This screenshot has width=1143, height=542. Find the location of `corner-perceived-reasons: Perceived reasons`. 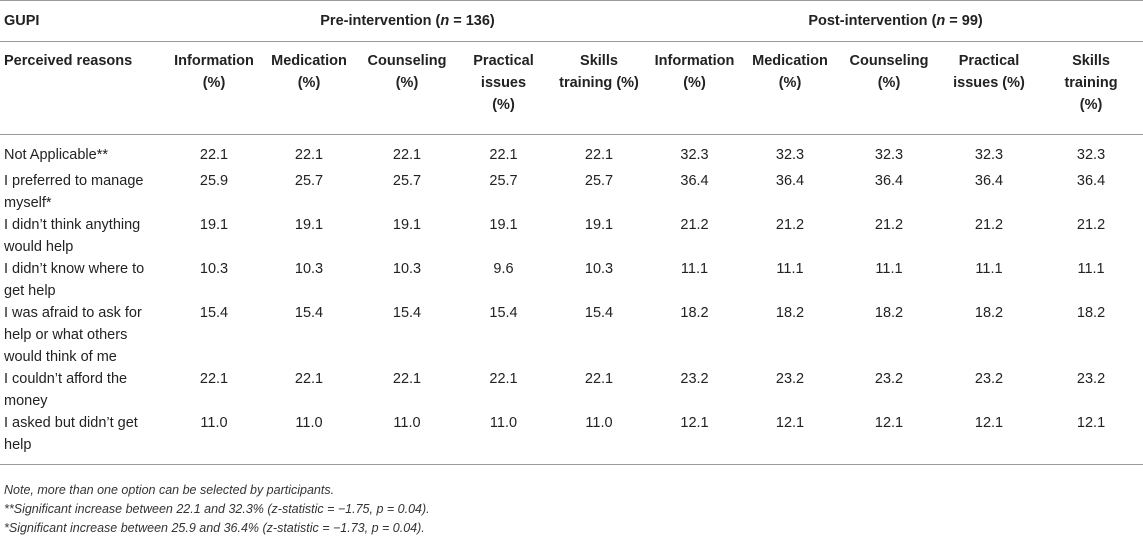

corner-perceived-reasons: Perceived reasons is located at coordinates (83, 88).